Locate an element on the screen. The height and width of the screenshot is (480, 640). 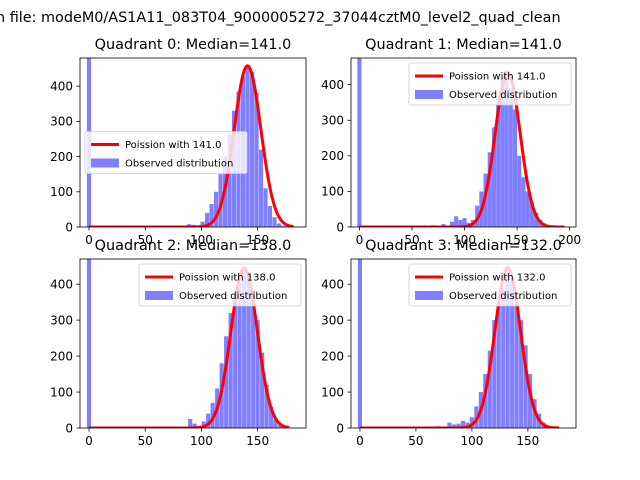
quadrant-title: Quadrant 0: Median=141.0 is located at coordinates (193, 45).